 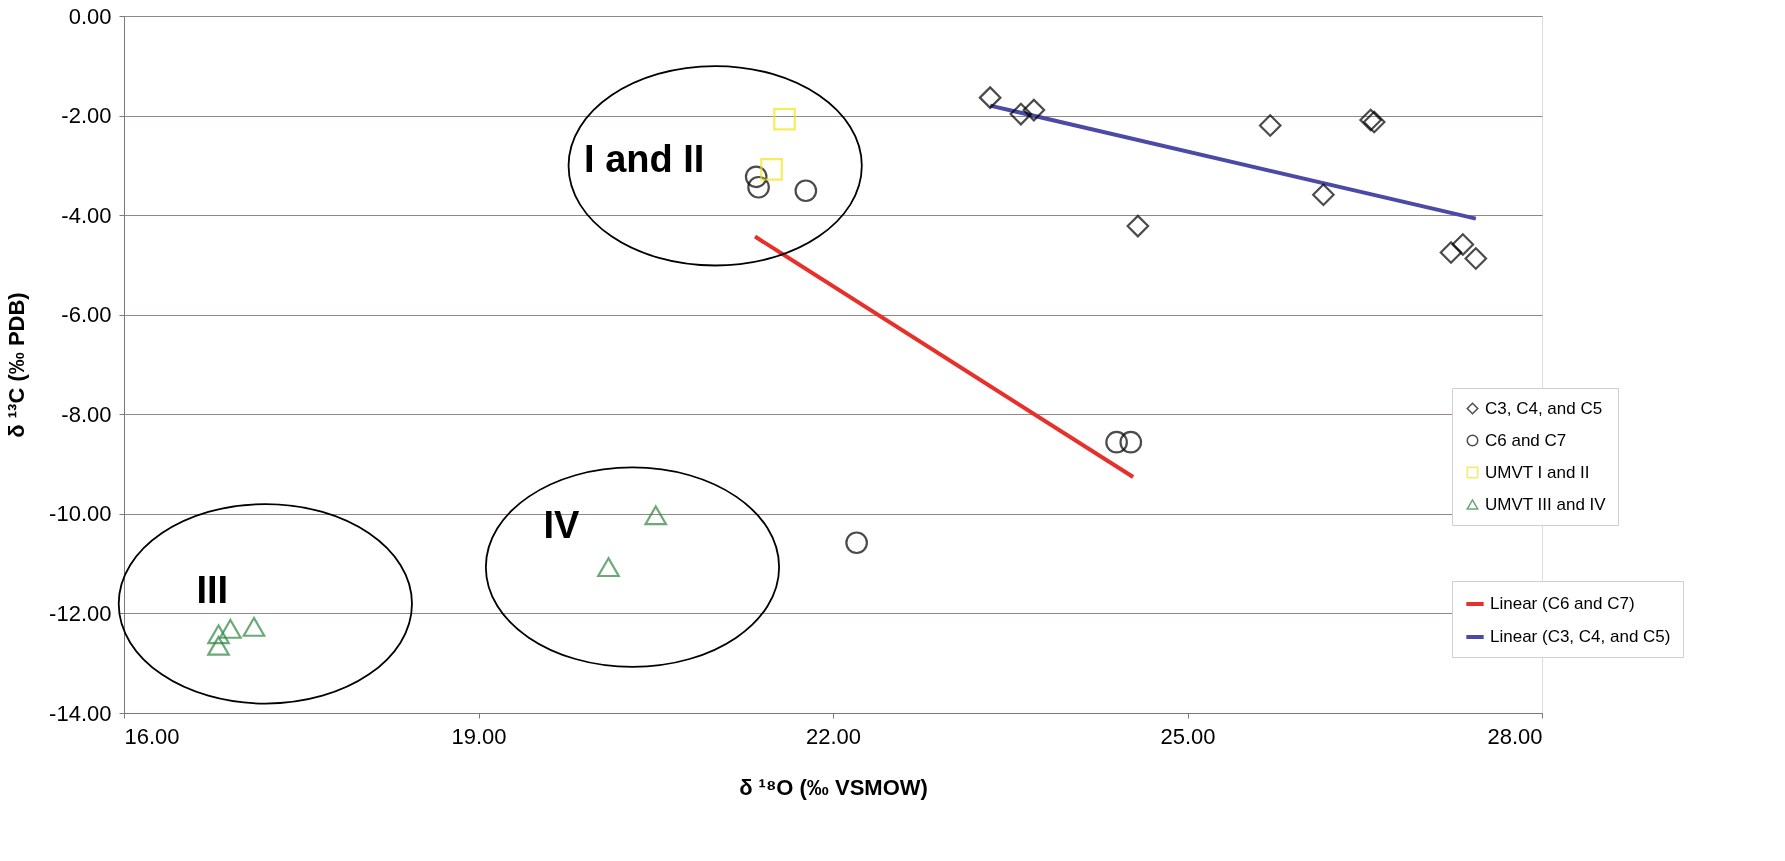 I want to click on legend-label: UMVT I and II, so click(x=1537, y=472).